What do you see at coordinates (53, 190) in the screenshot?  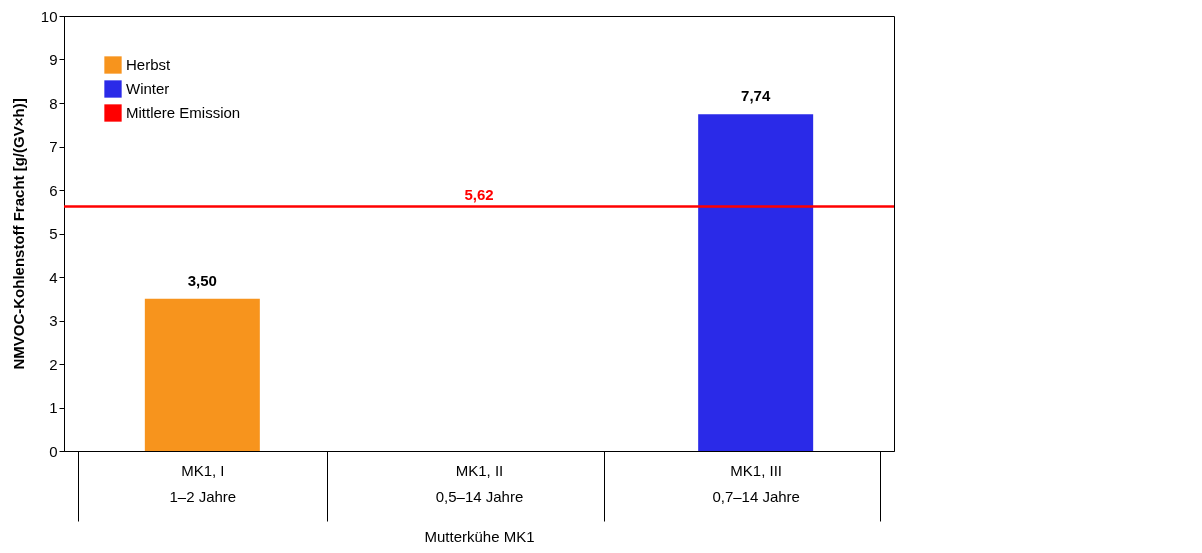 I see `y-tick-label: 6` at bounding box center [53, 190].